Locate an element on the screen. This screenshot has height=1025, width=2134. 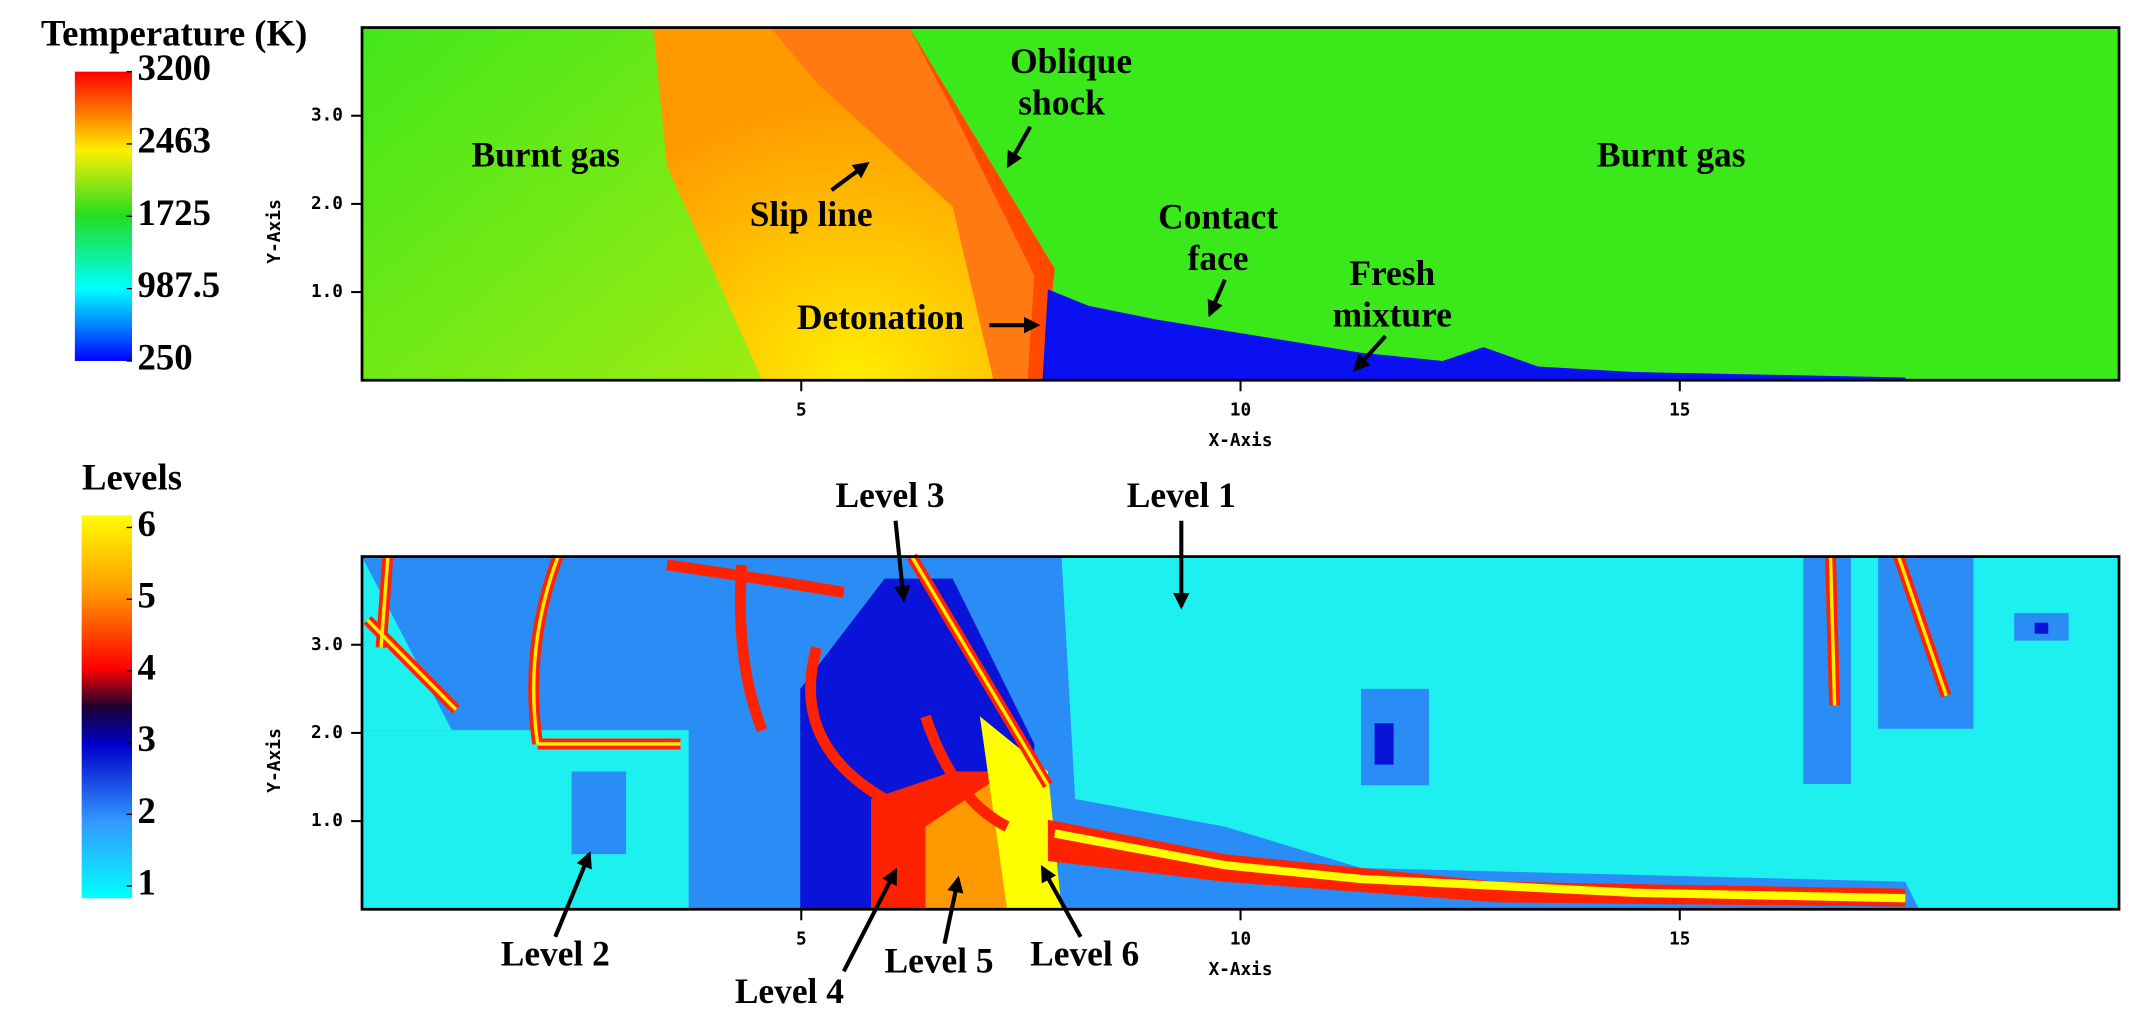
annotation: Level 3 is located at coordinates (890, 495).